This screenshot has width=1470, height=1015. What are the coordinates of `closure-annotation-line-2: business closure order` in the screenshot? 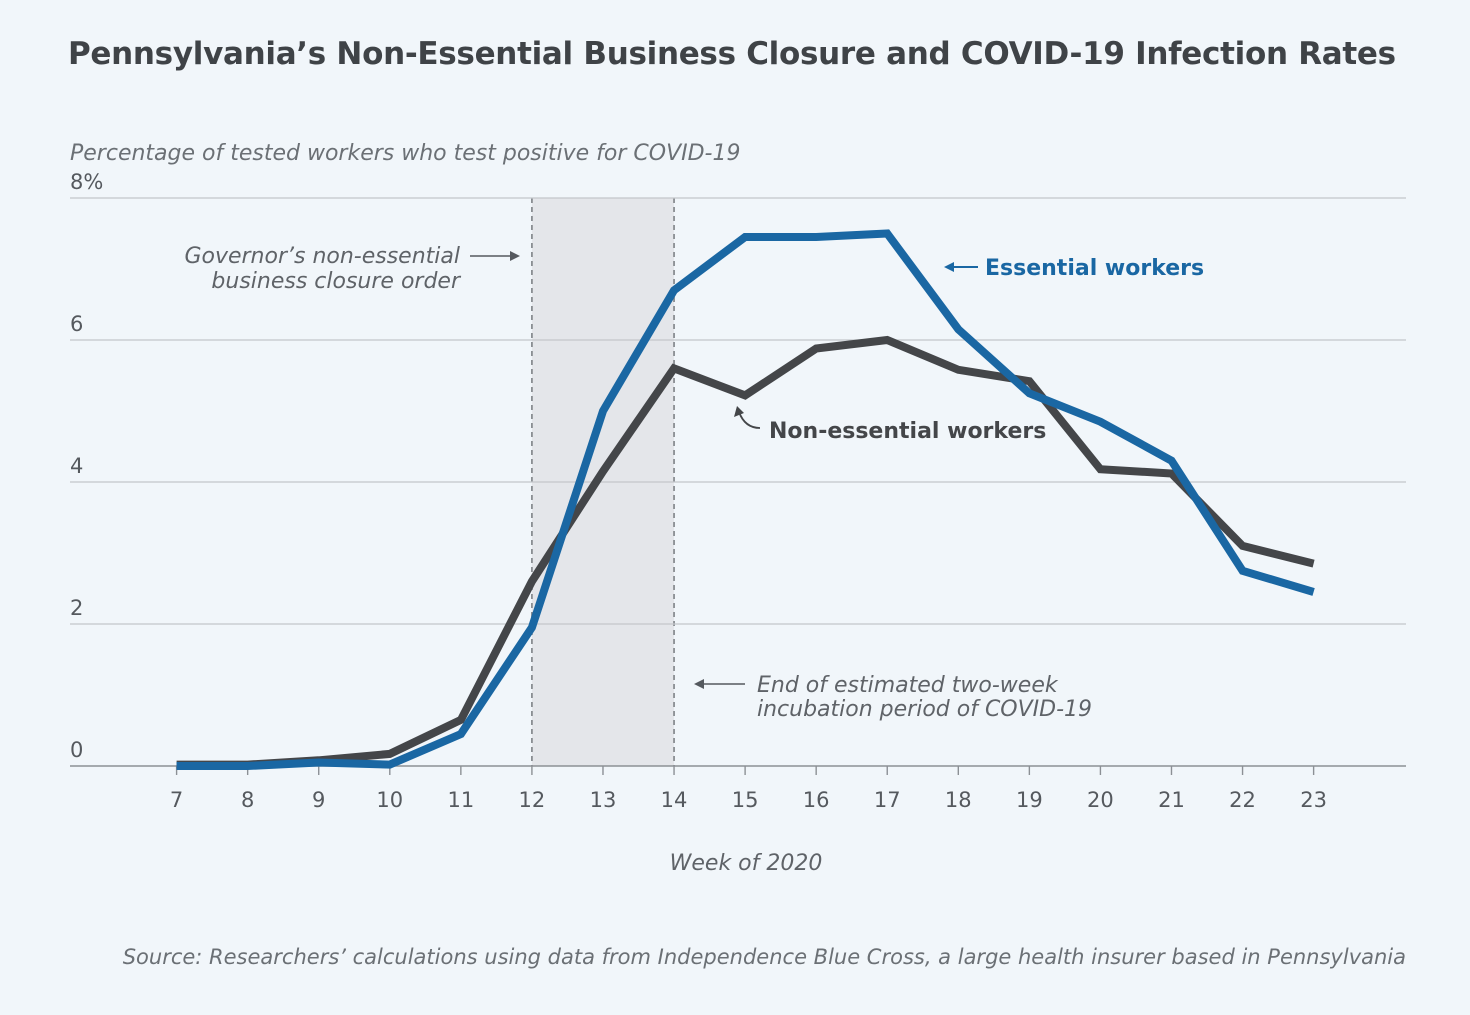 It's located at (336, 281).